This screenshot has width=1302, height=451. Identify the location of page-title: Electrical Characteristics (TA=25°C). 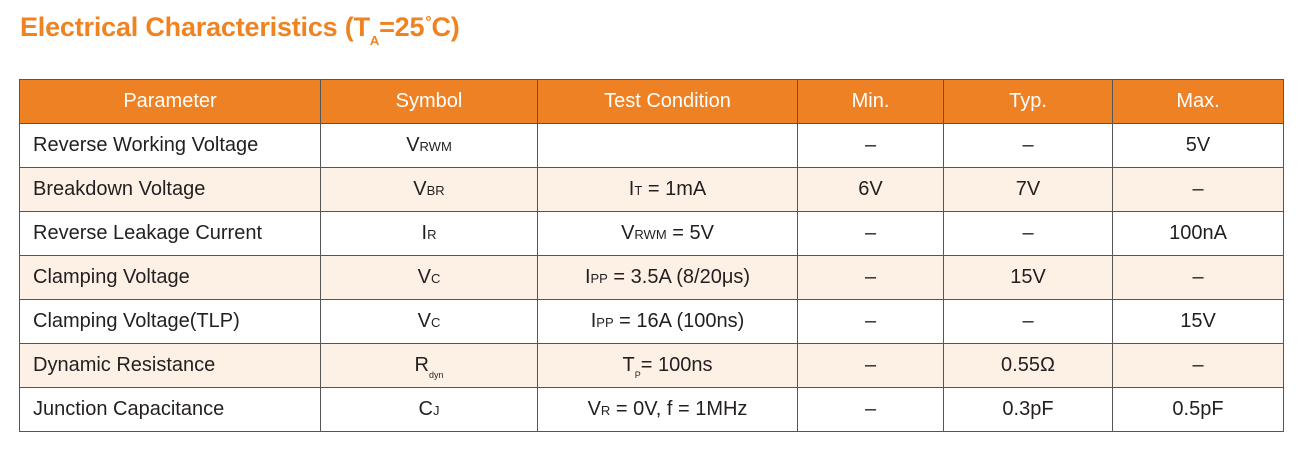
(240, 30).